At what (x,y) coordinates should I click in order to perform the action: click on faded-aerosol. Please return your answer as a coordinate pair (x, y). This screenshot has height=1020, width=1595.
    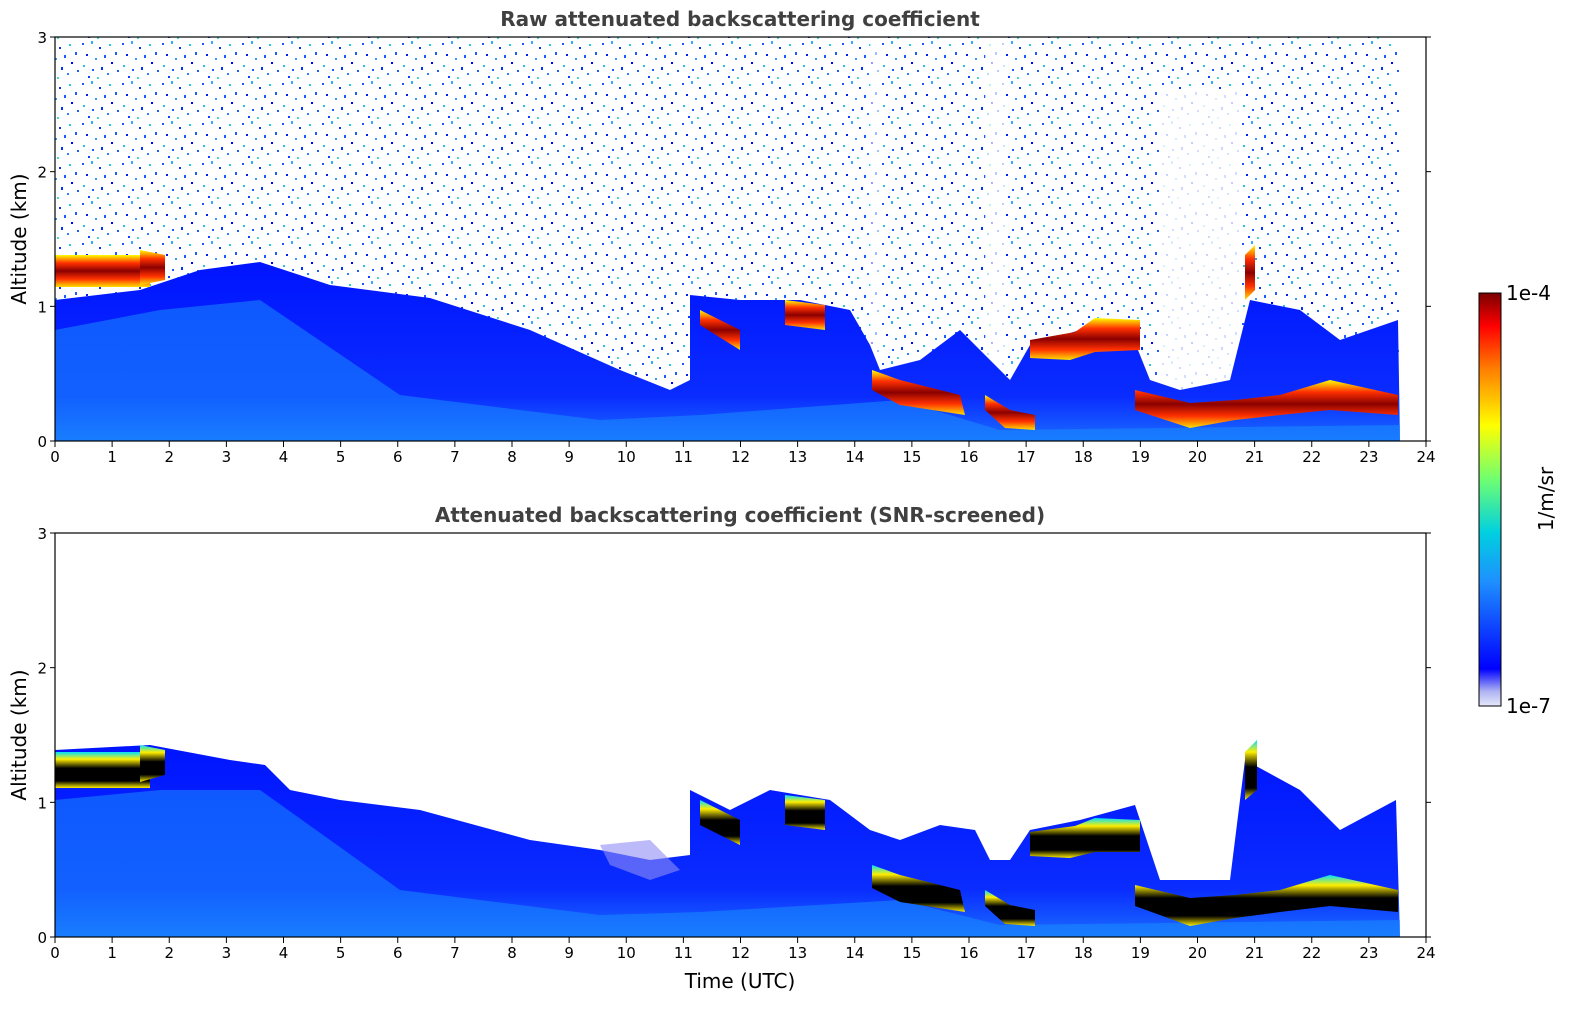
    Looking at the image, I should click on (640, 860).